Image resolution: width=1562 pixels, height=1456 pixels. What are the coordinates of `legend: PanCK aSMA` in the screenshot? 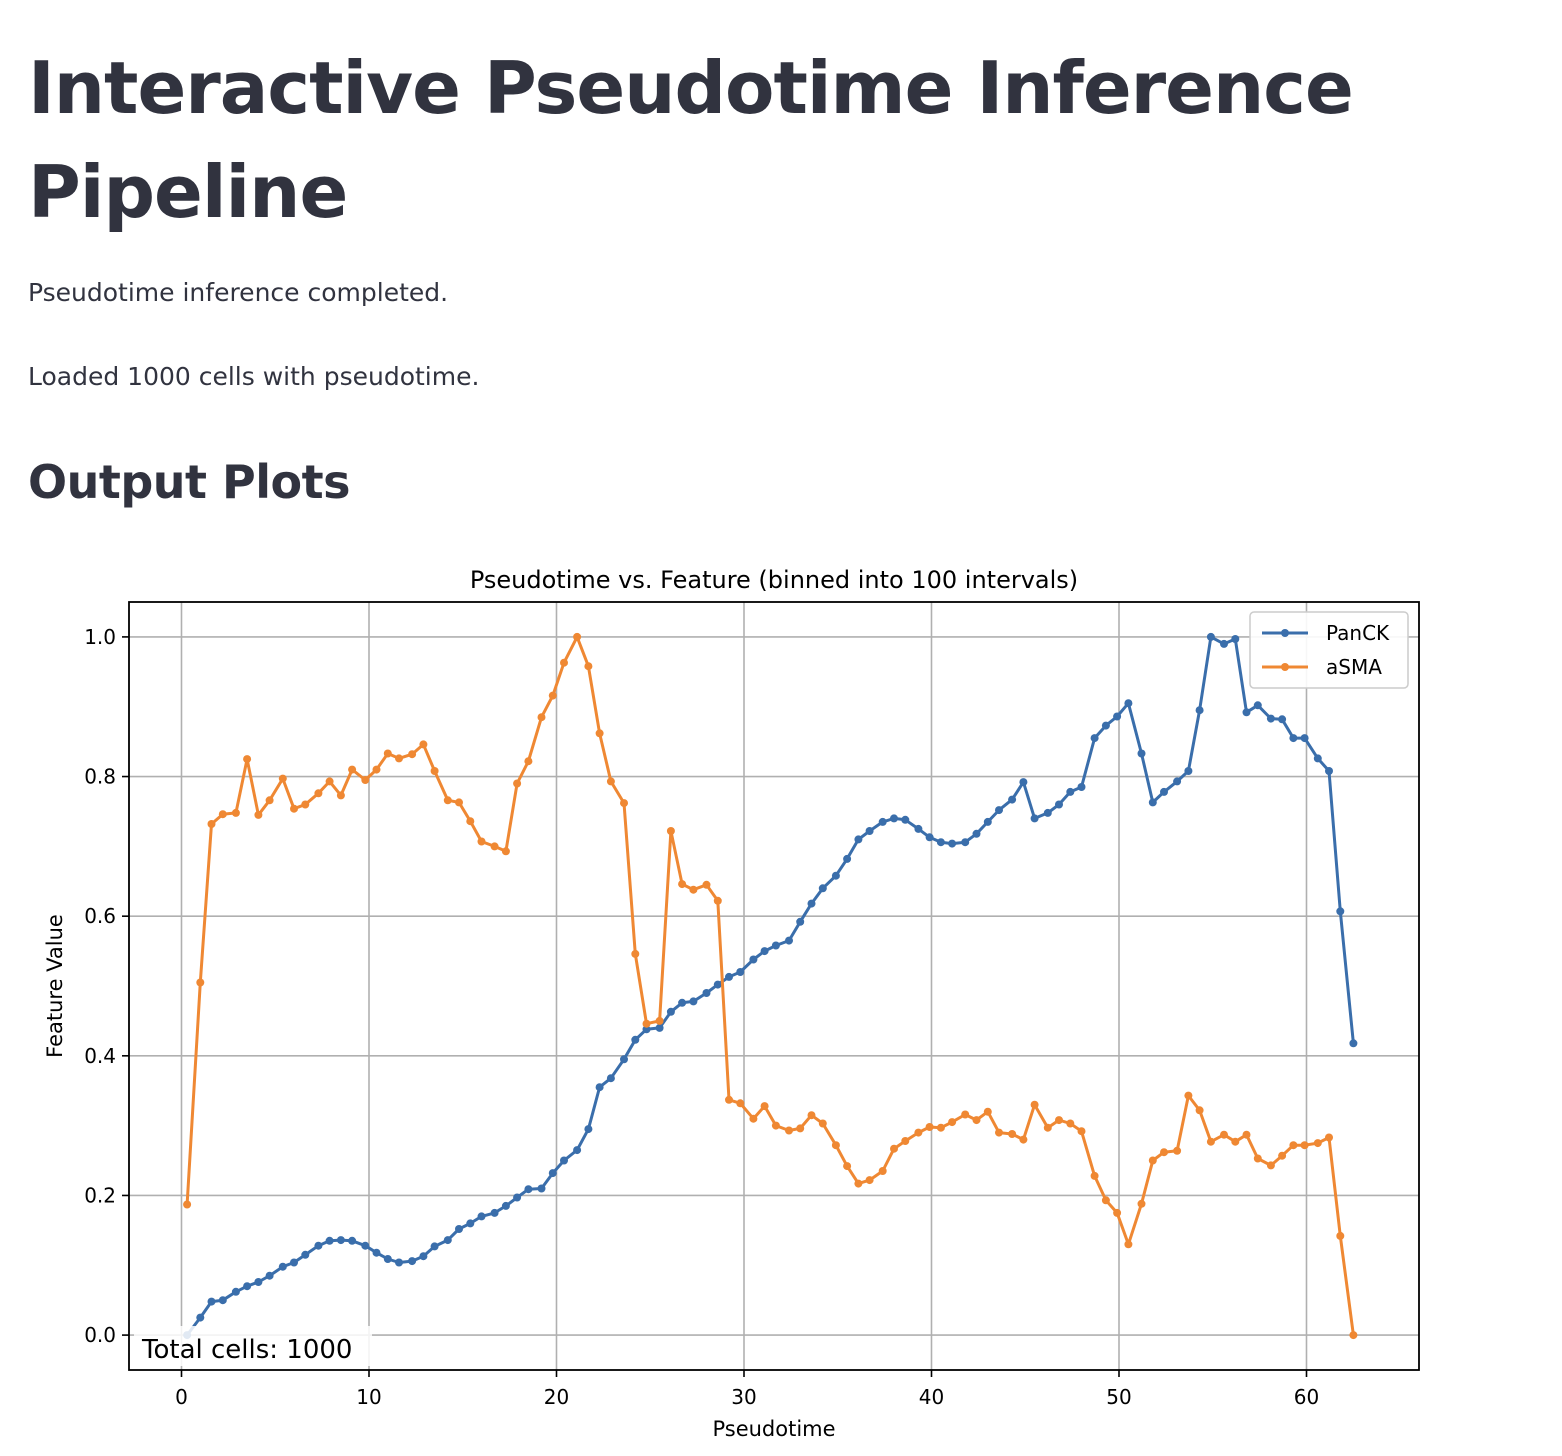 It's located at (1329, 650).